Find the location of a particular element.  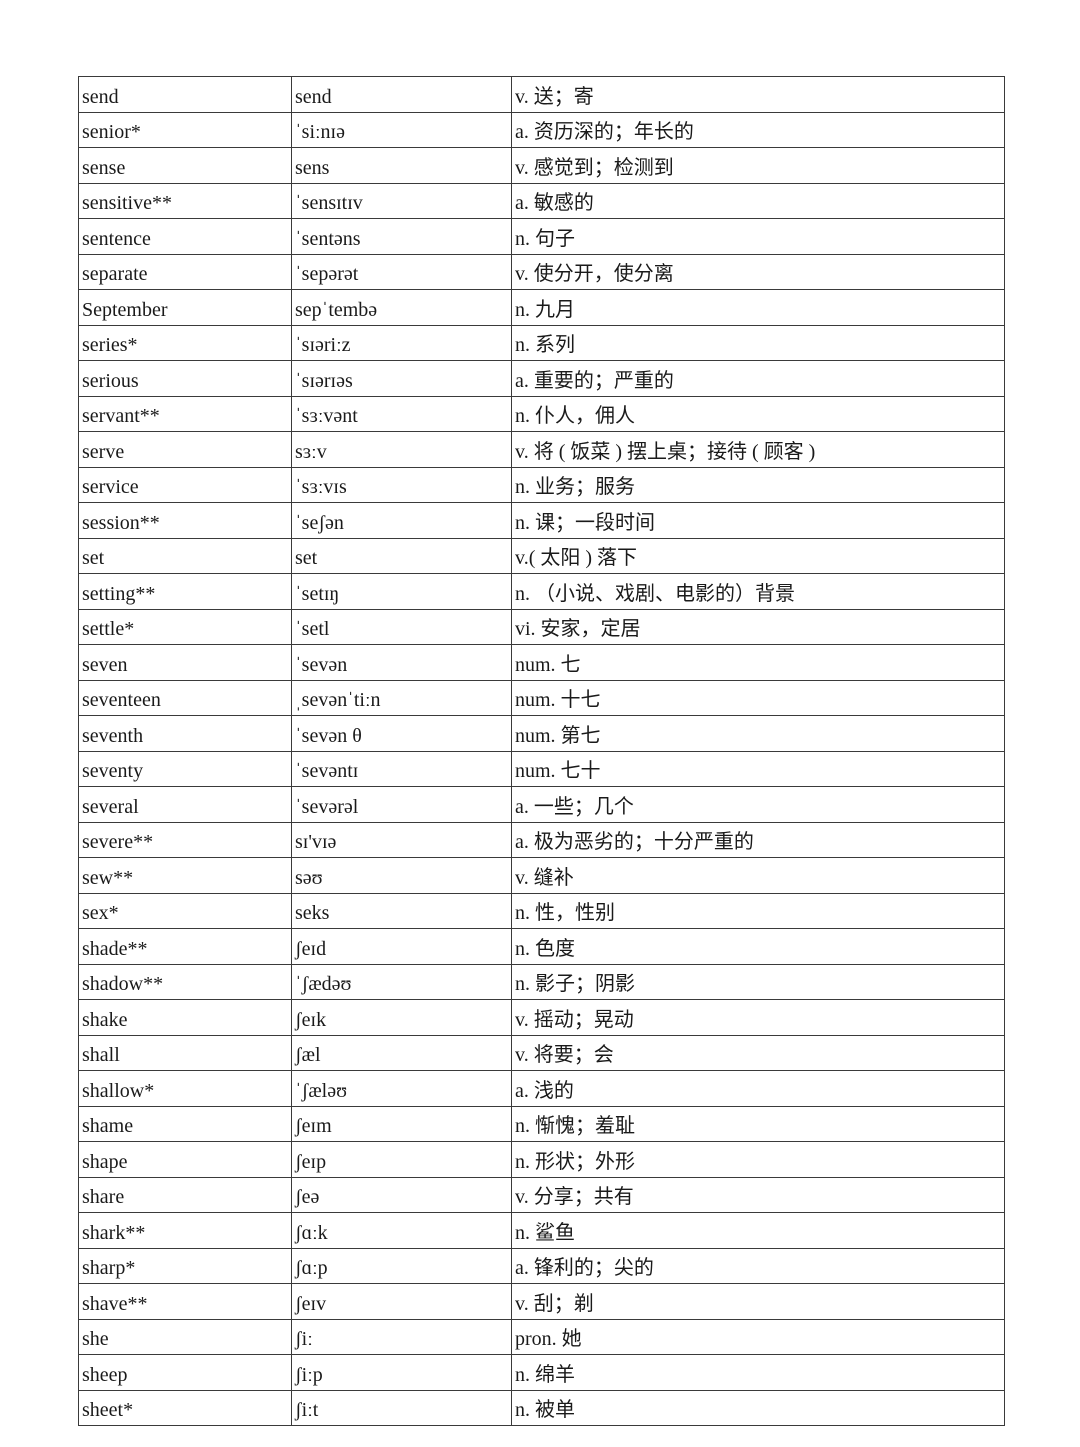

phonetic-cell: ʃeɪp is located at coordinates (401, 1159).